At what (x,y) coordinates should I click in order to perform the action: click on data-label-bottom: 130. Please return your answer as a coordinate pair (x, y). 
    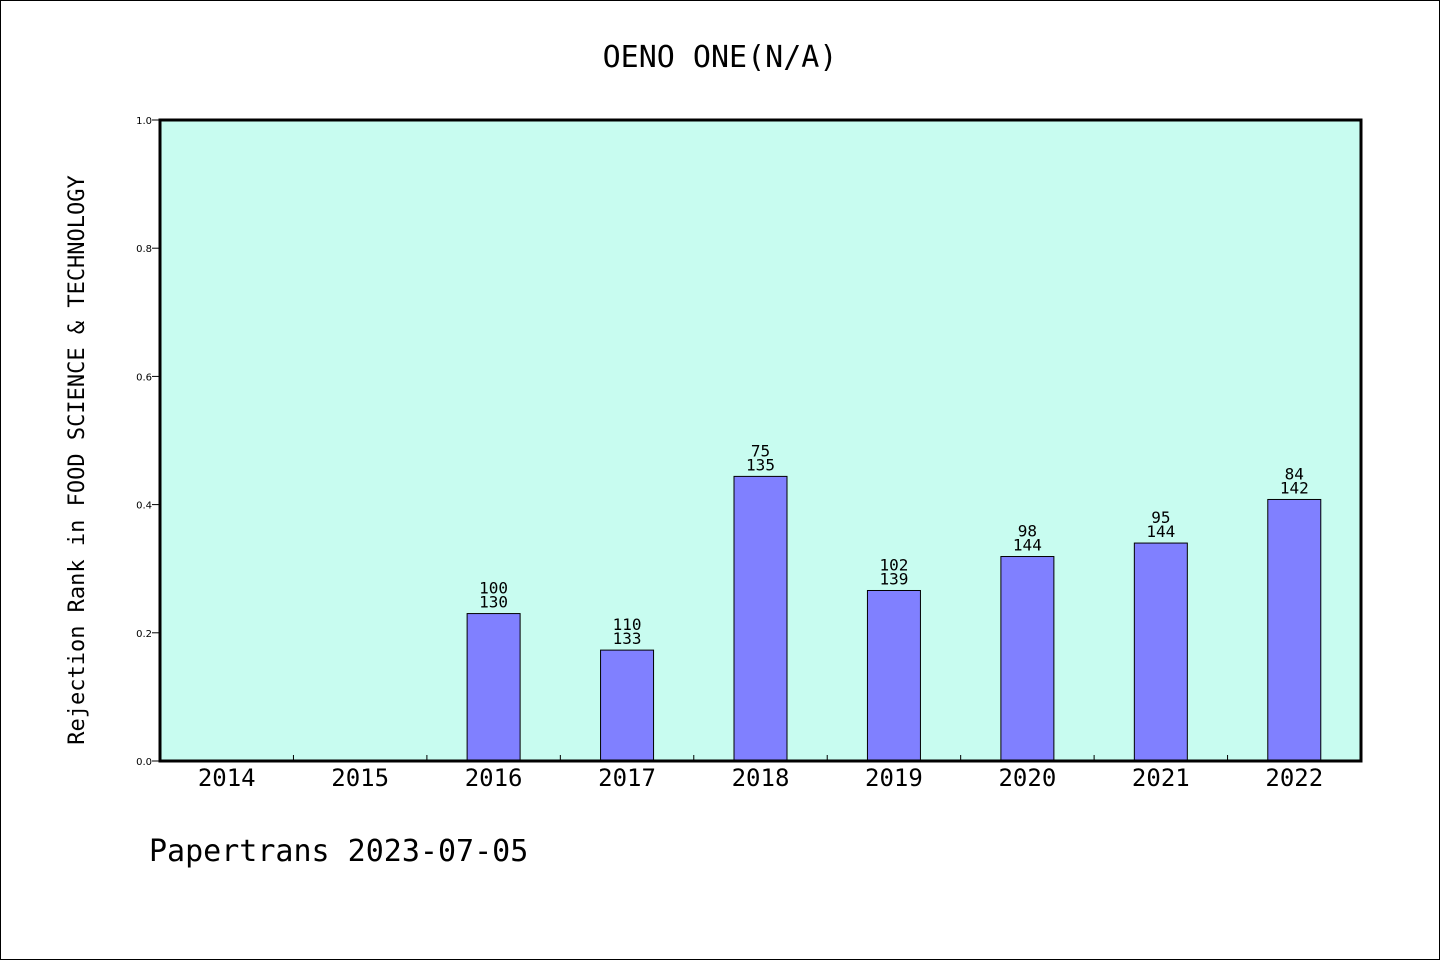
    Looking at the image, I should click on (493, 602).